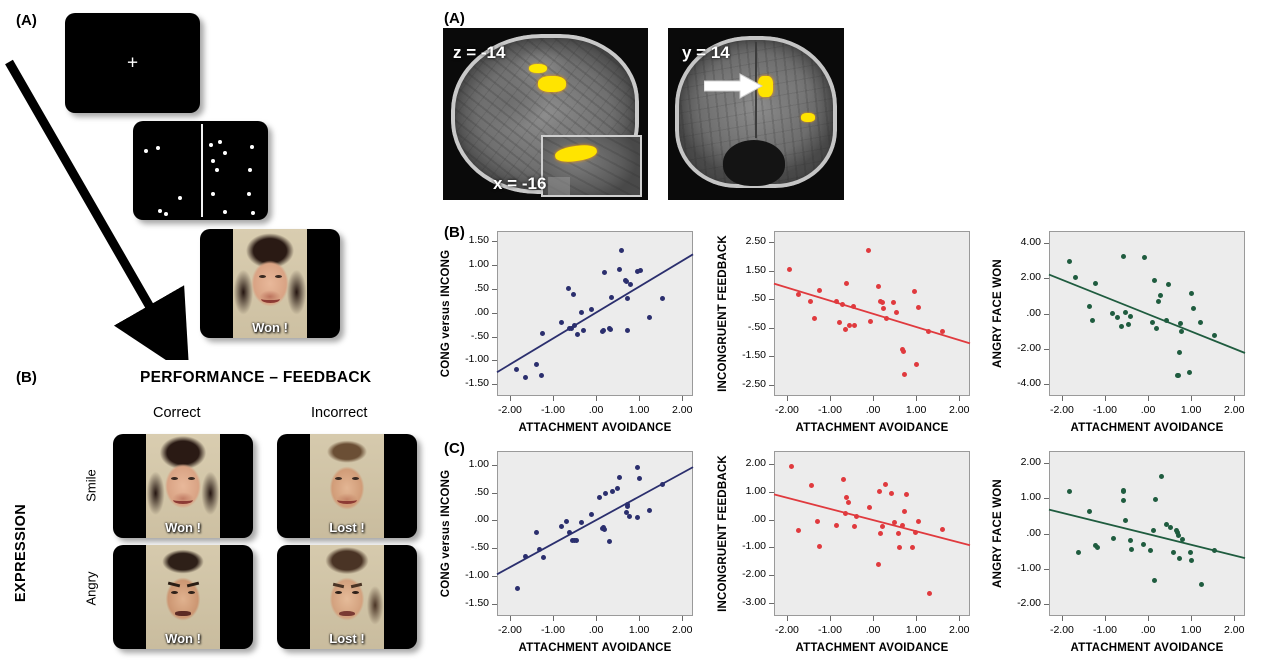  What do you see at coordinates (446, 533) in the screenshot?
I see `y-axis-title: CONG versus INCONG` at bounding box center [446, 533].